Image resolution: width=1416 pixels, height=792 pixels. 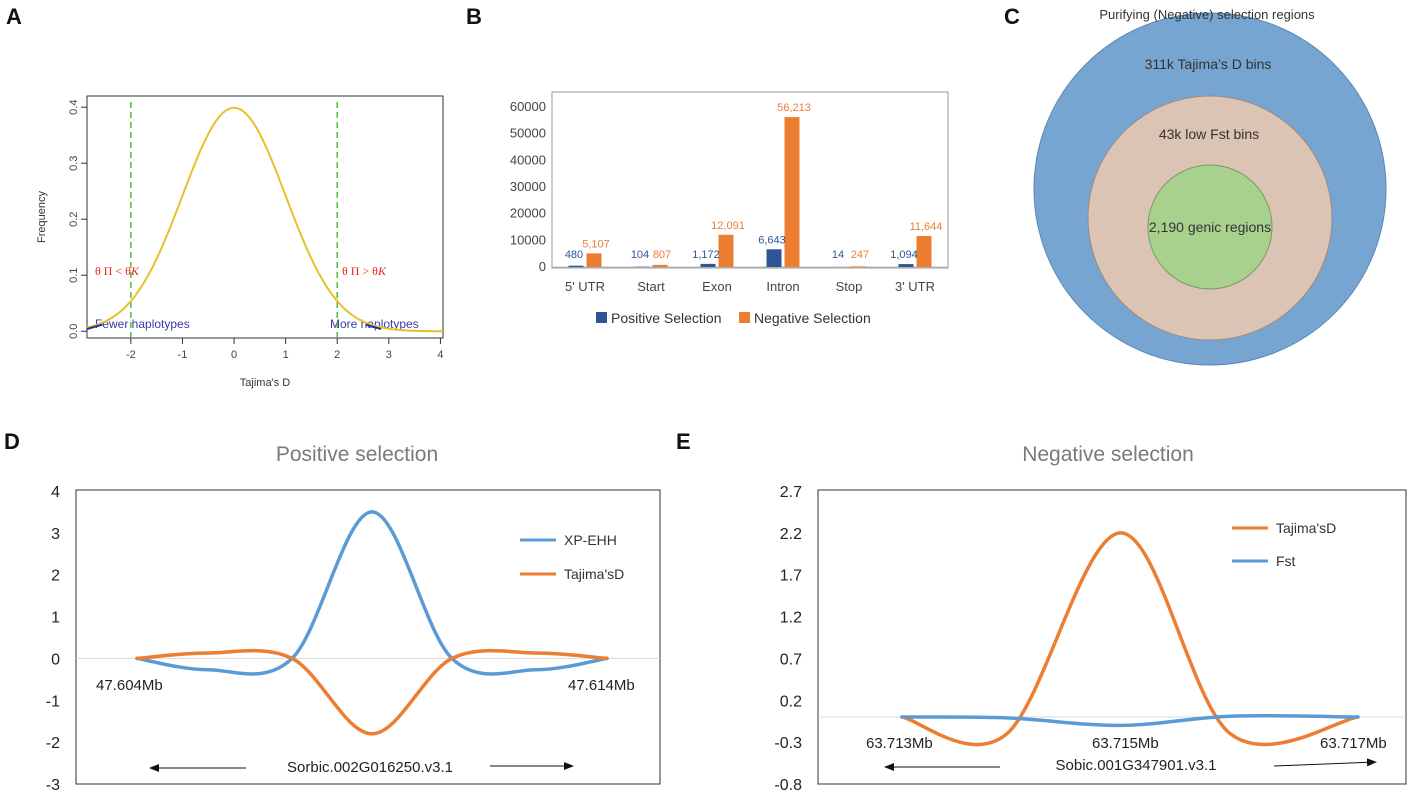 I want to click on y-tick-label: -0.8, so click(x=788, y=784).